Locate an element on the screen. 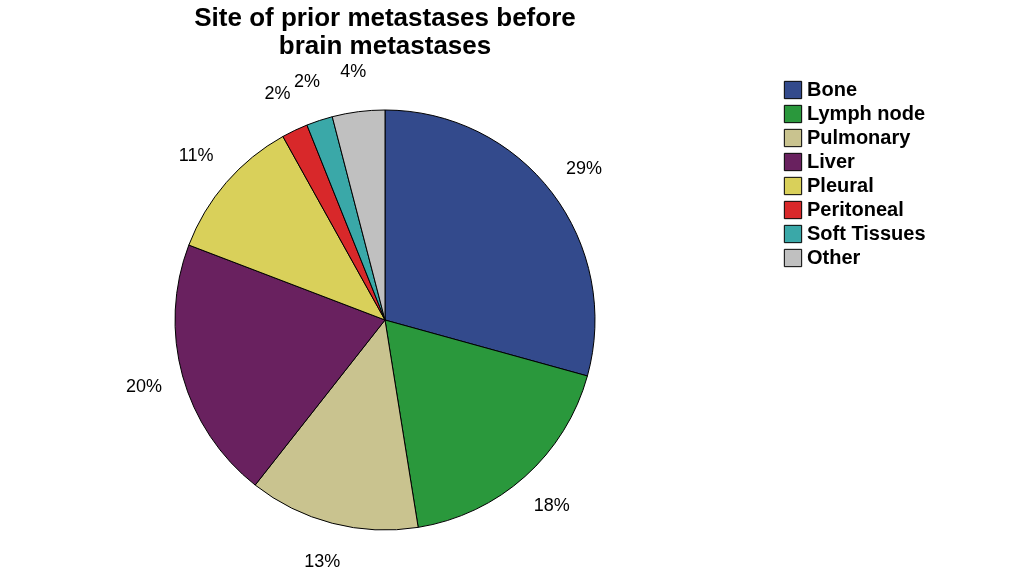  data-label: 13% is located at coordinates (322, 560).